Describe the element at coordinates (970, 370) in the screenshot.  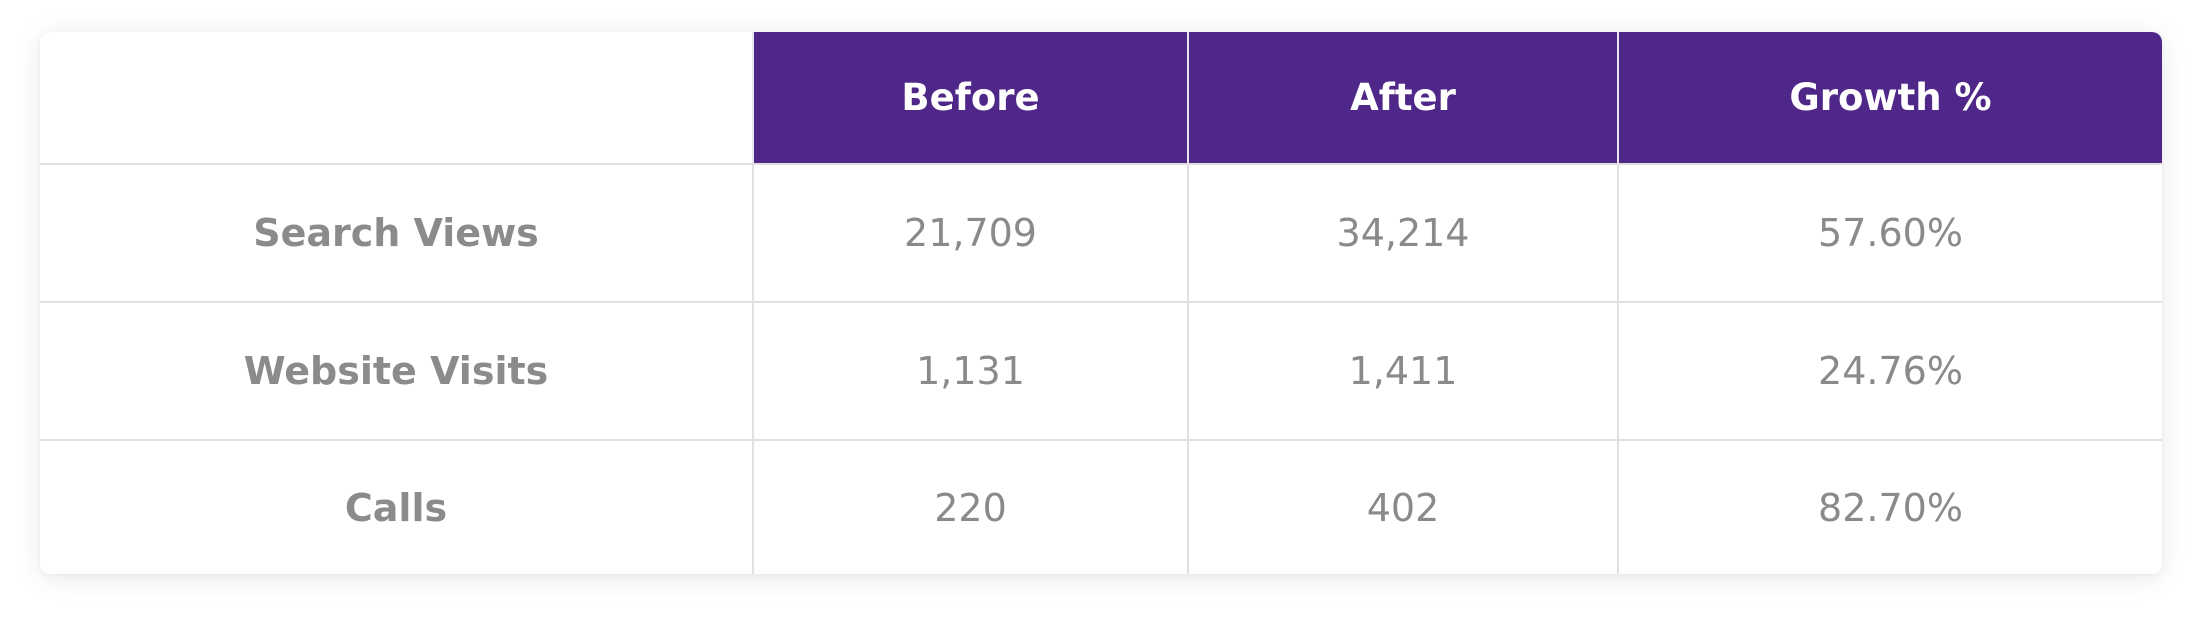
I see `cell-before: 1,131` at that location.